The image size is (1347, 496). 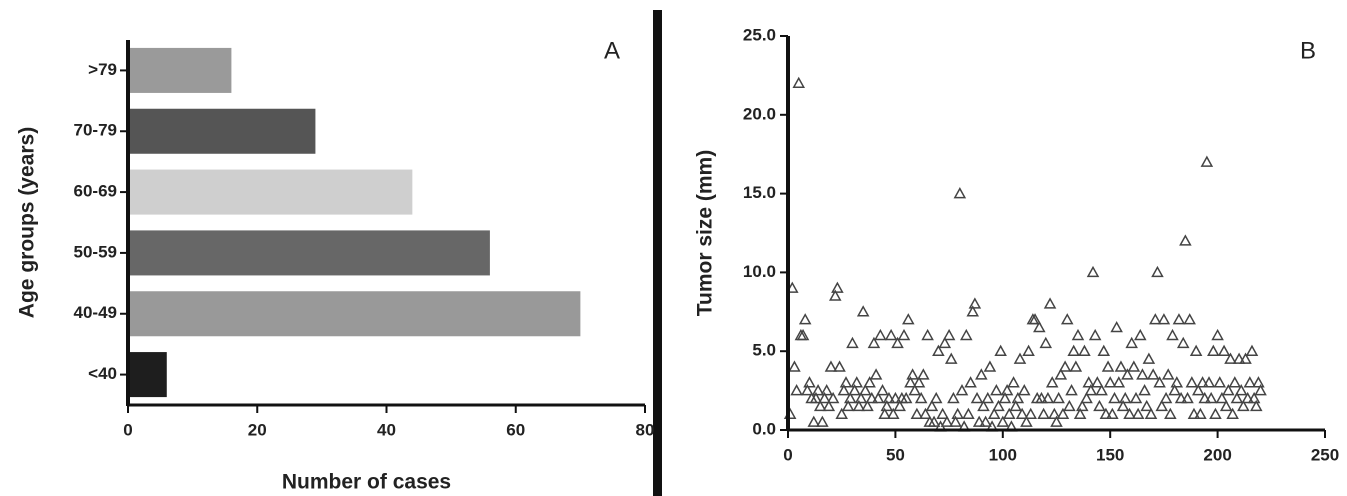 What do you see at coordinates (386, 429) in the screenshot?
I see `x-tick-label: 40` at bounding box center [386, 429].